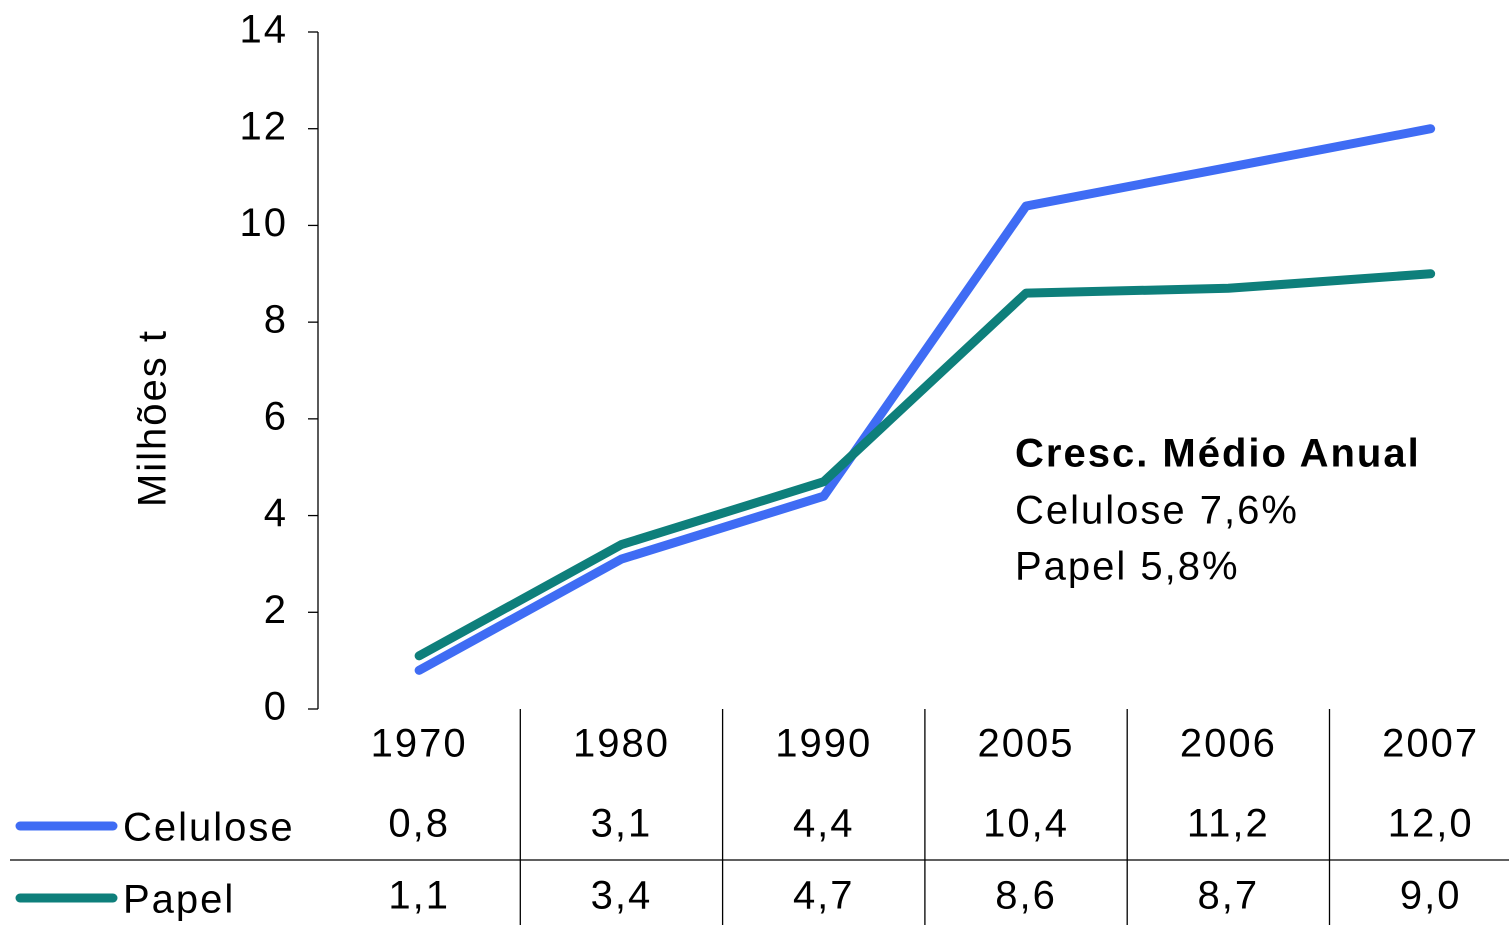 The height and width of the screenshot is (925, 1509). Describe the element at coordinates (1218, 454) in the screenshot. I see `annotation-title: Cresc. Médio Anual` at that location.